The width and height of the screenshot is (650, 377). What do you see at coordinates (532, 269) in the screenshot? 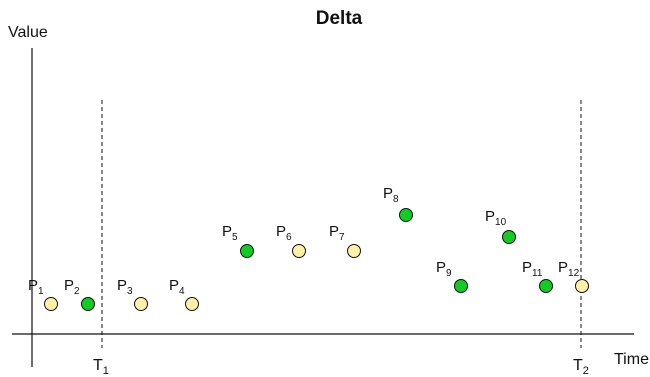
I see `point-label-11: P11` at bounding box center [532, 269].